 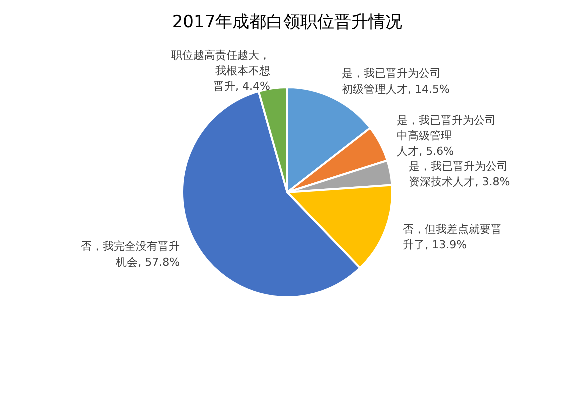 I want to click on slice-label: 是，我已晋升为公司中高级管理人才, 5.6%, so click(x=446, y=136).